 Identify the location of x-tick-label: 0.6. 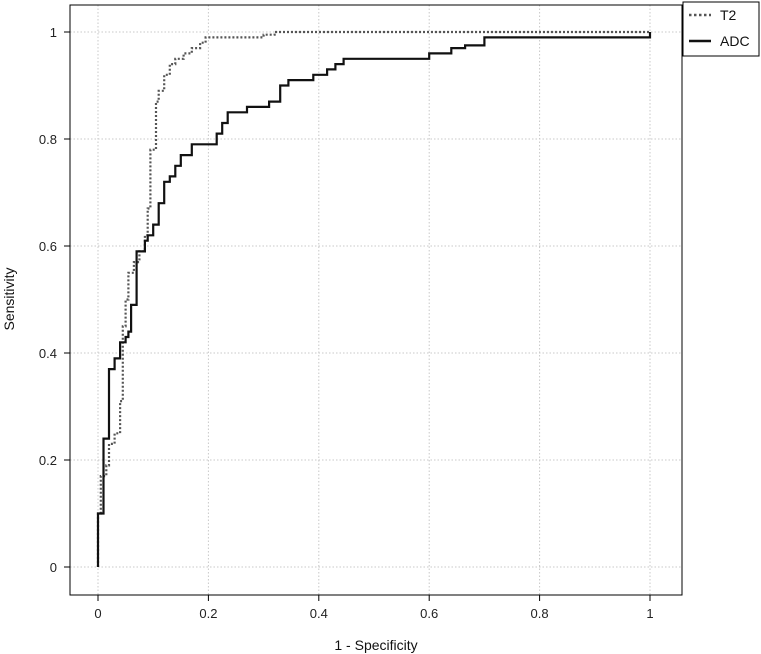
(429, 613).